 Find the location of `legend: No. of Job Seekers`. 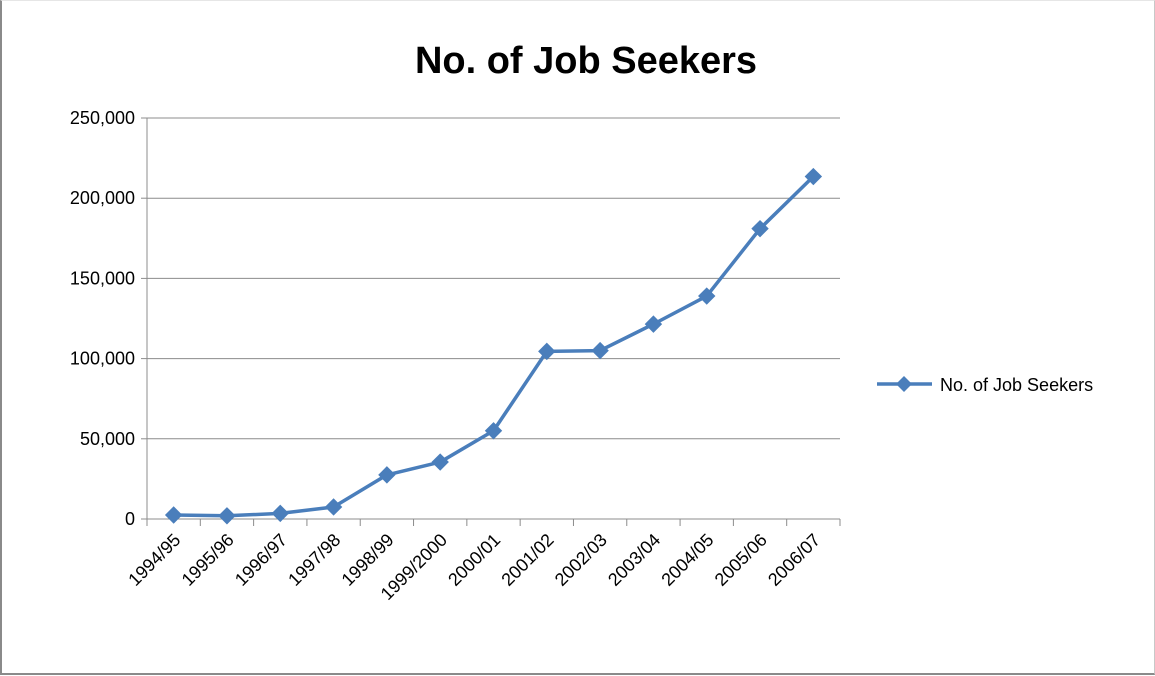

legend: No. of Job Seekers is located at coordinates (985, 385).